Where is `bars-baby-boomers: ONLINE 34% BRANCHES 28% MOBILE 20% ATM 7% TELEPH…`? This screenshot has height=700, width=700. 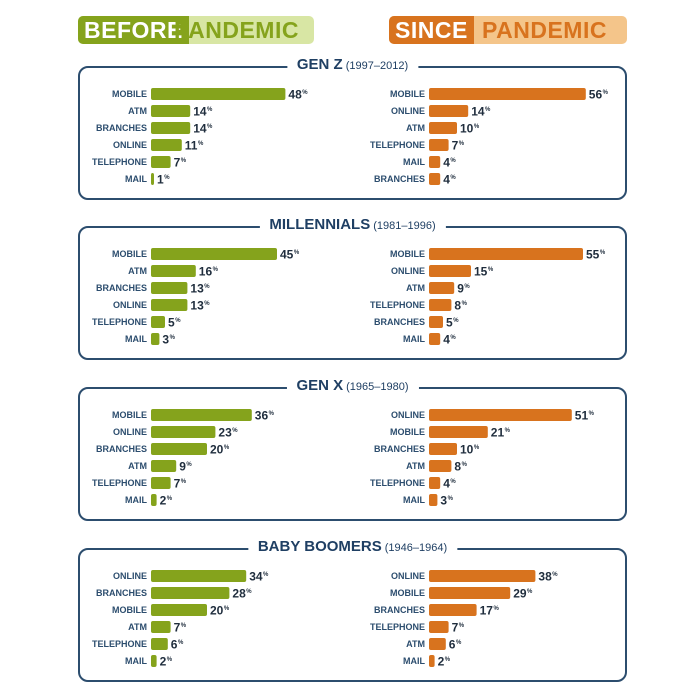
bars-baby-boomers: ONLINE 34% BRANCHES 28% MOBILE 20% ATM 7% TELEPH… is located at coordinates (325, 619).